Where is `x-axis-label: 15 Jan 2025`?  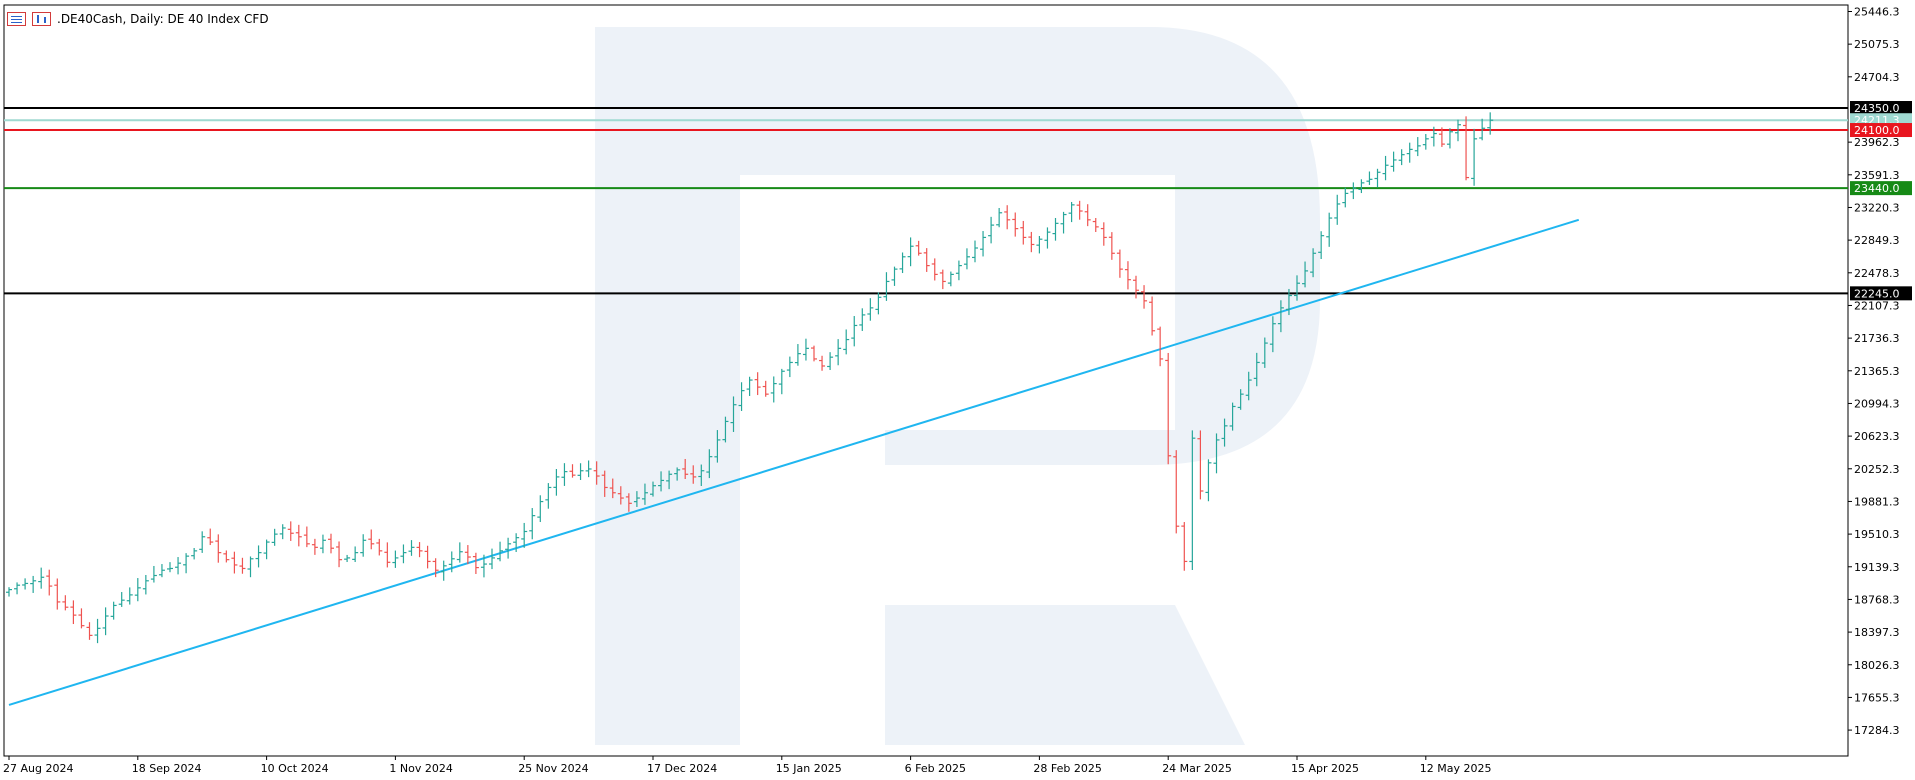
x-axis-label: 15 Jan 2025 is located at coordinates (809, 768).